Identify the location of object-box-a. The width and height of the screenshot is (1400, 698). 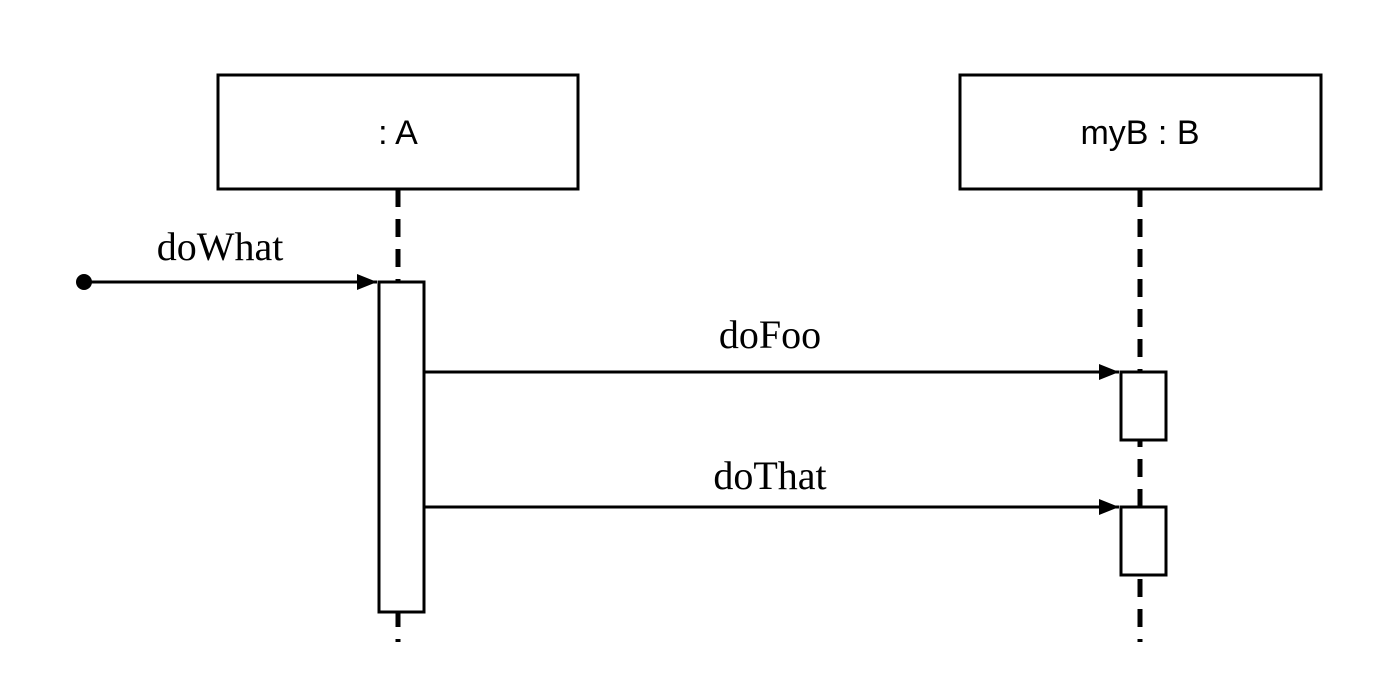
(398, 132).